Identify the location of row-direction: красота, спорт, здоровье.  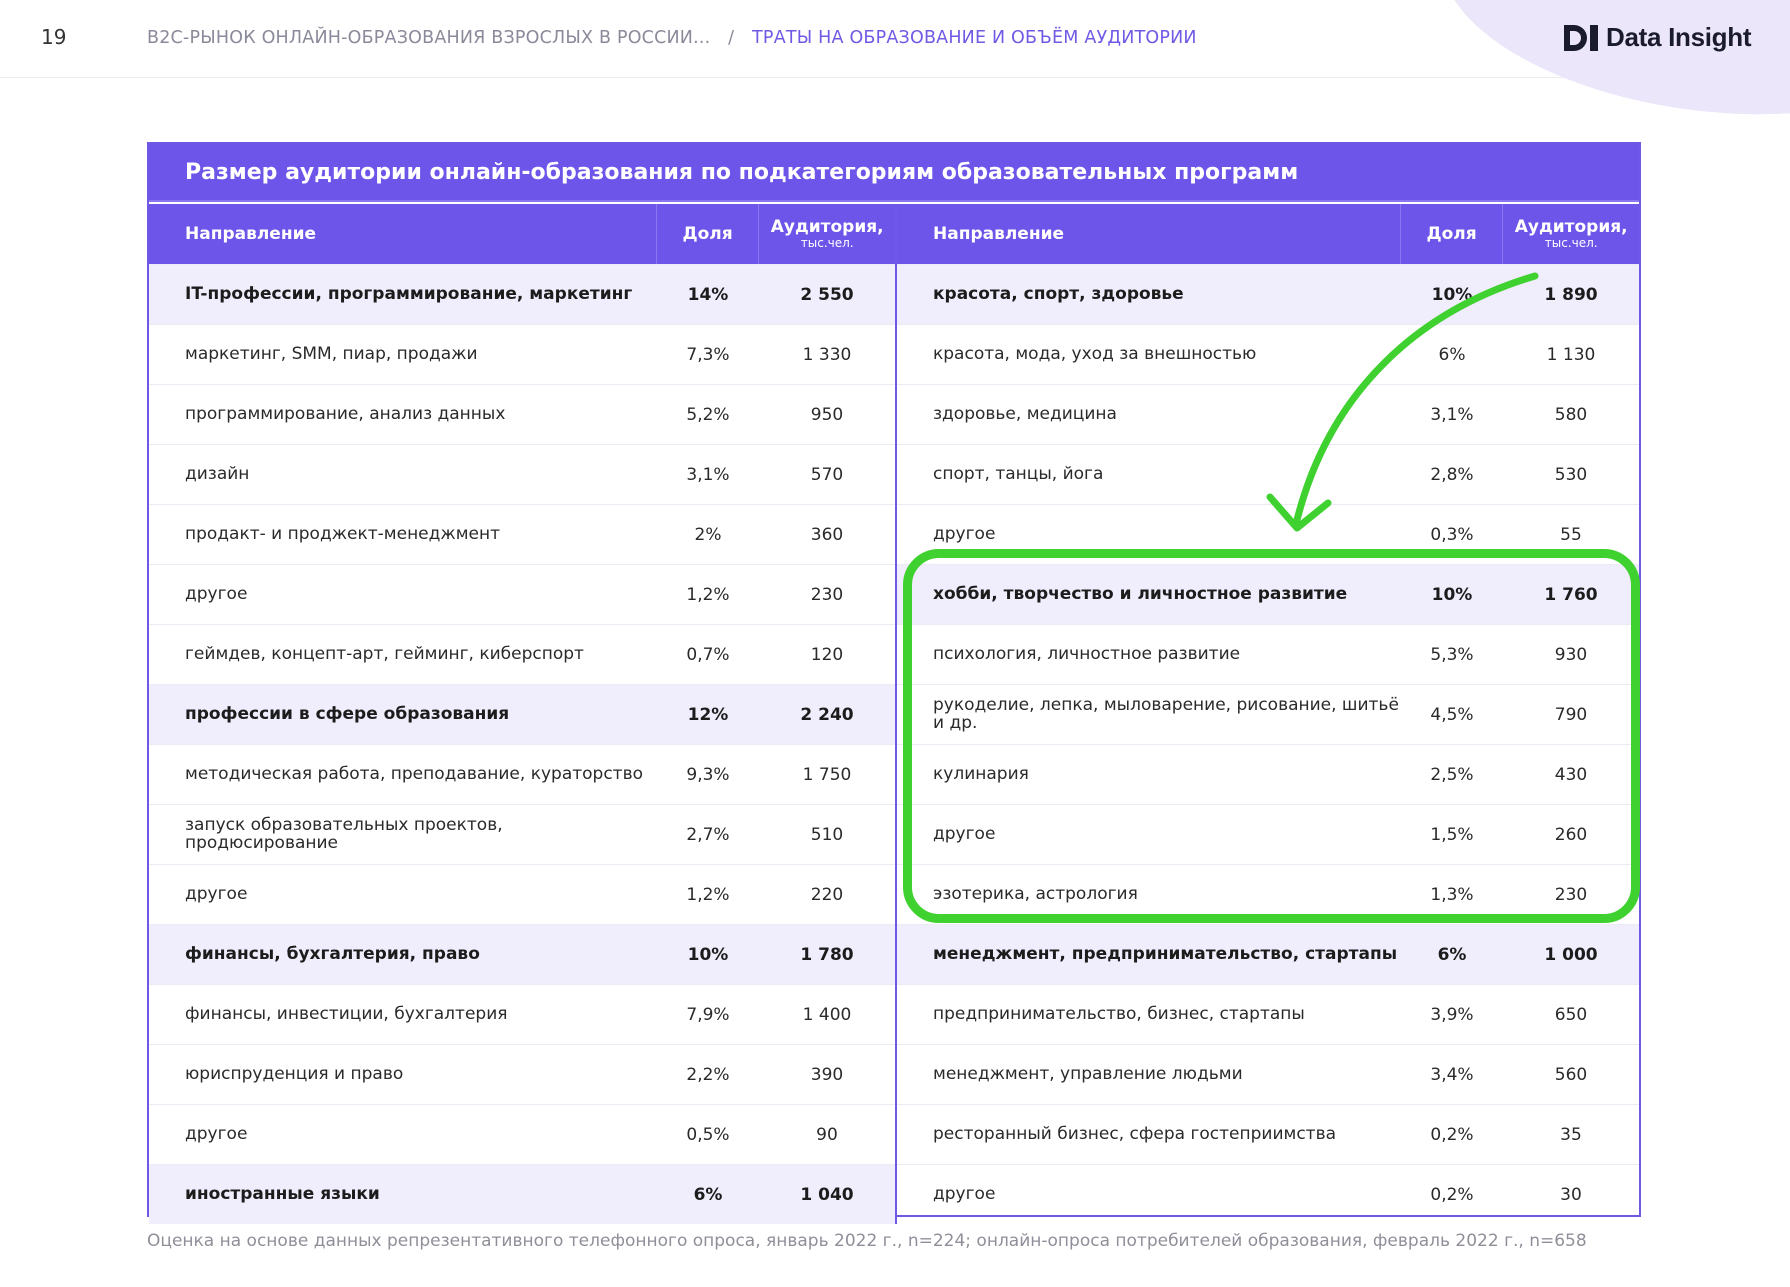
(1058, 293).